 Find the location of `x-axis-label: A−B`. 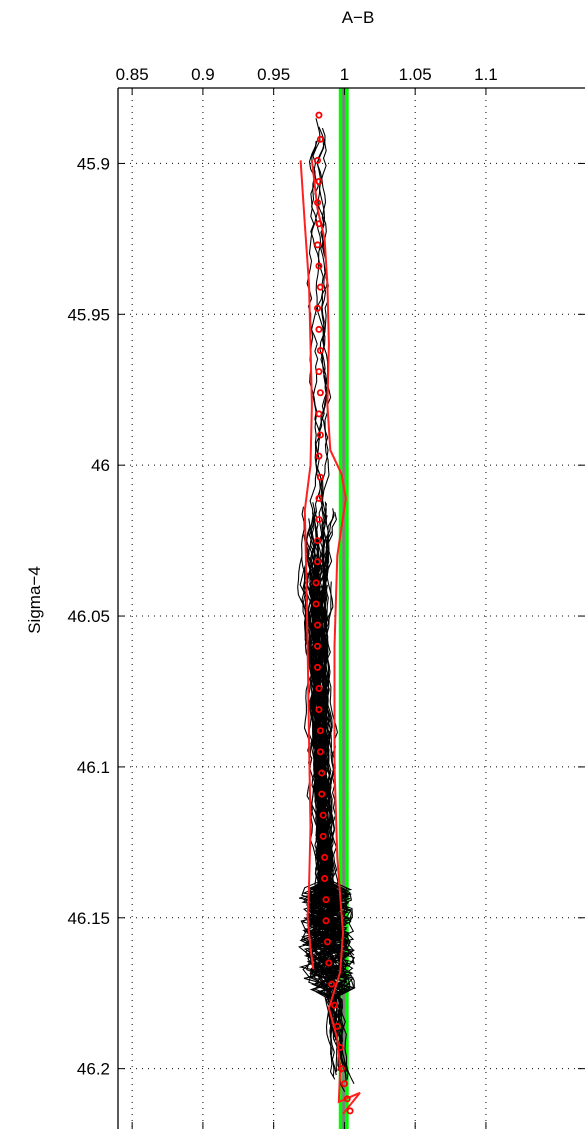

x-axis-label: A−B is located at coordinates (358, 17).